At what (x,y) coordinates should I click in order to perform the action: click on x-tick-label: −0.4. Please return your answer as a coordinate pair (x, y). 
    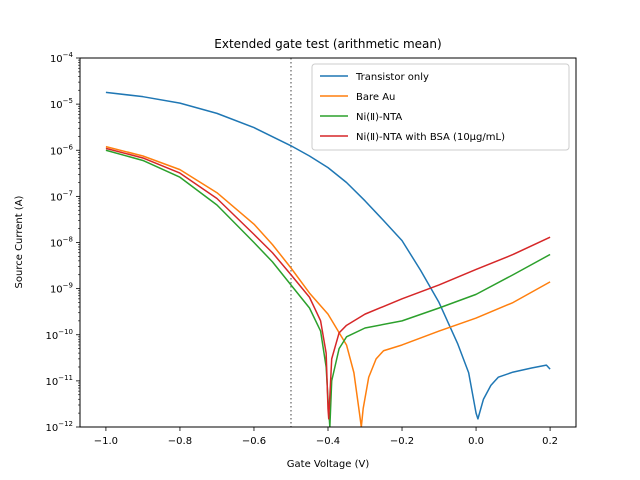
    Looking at the image, I should click on (328, 441).